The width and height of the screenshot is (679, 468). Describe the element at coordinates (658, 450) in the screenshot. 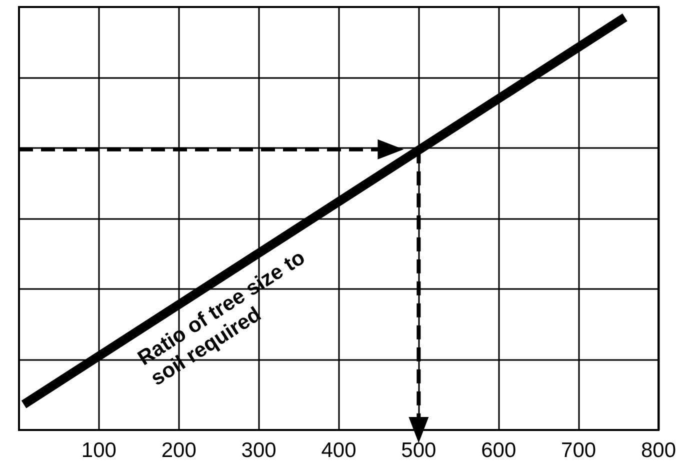

I see `x-tick-label: 800` at that location.